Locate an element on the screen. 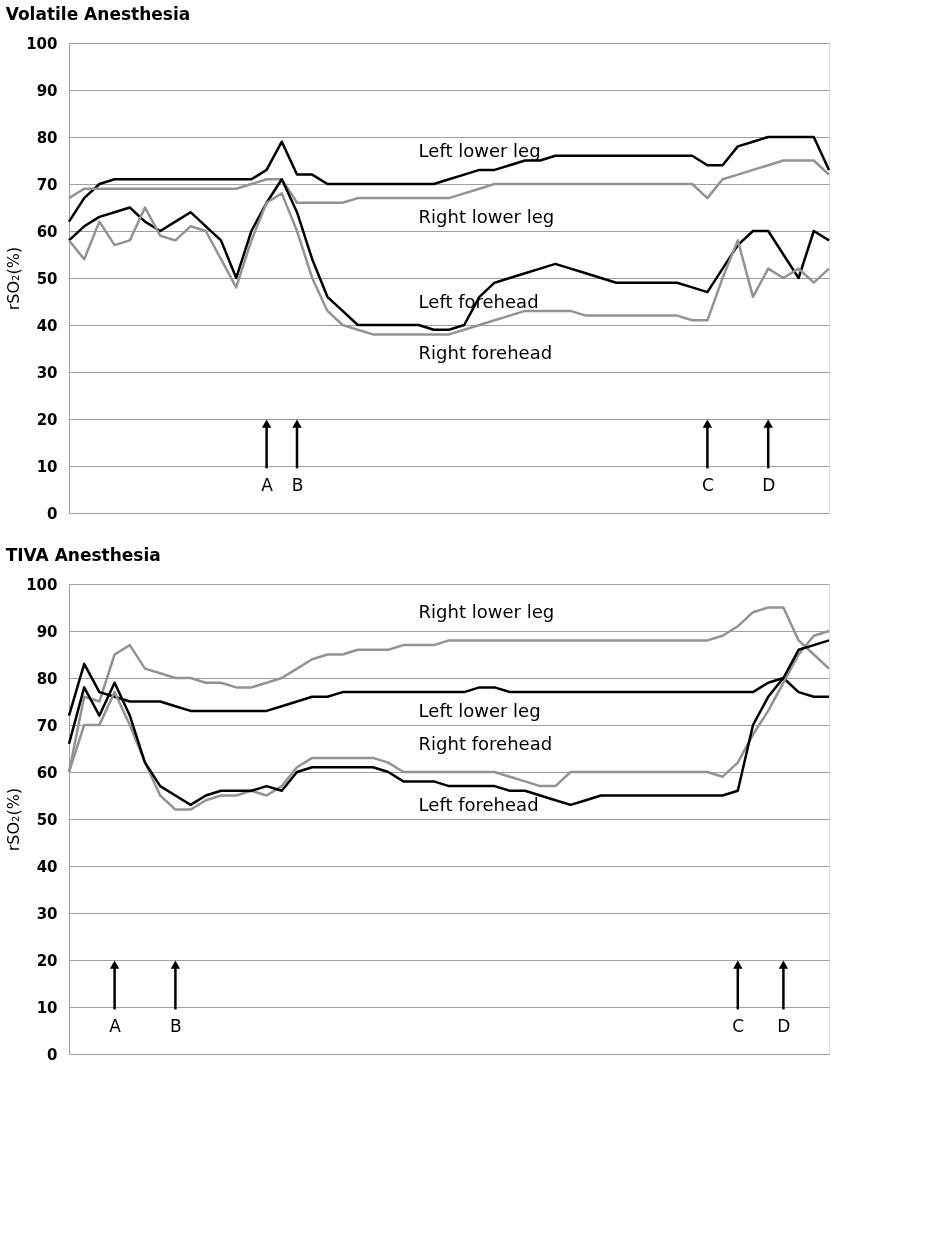 This screenshot has width=926, height=1233. series-label: Left forehead is located at coordinates (478, 805).